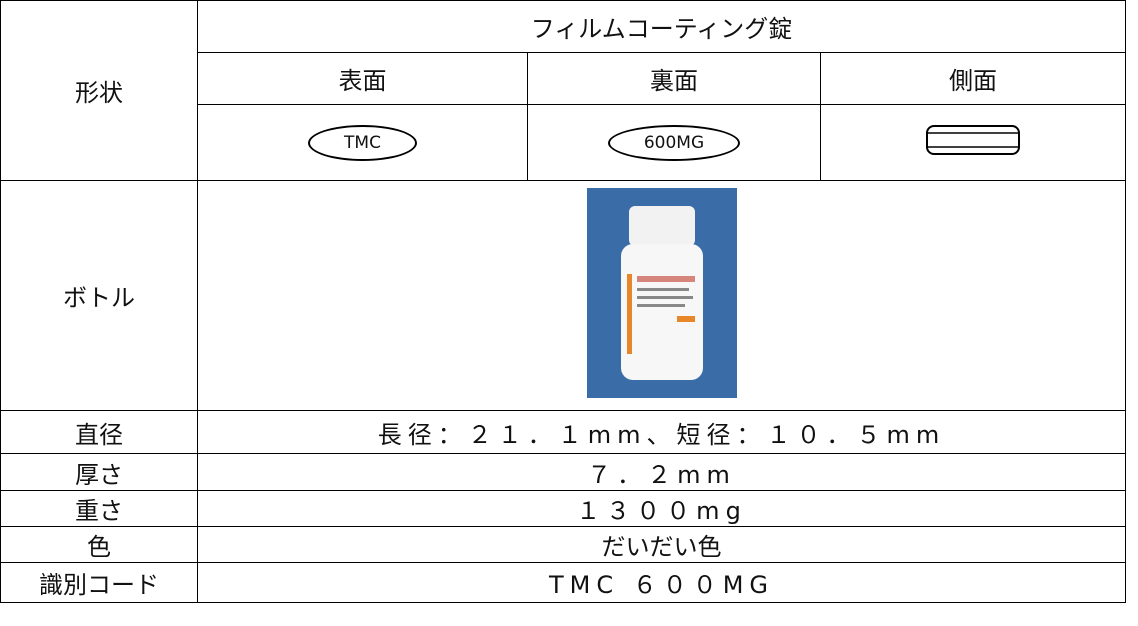 The width and height of the screenshot is (1138, 626). What do you see at coordinates (661, 508) in the screenshot?
I see `row-value: １３００mg` at bounding box center [661, 508].